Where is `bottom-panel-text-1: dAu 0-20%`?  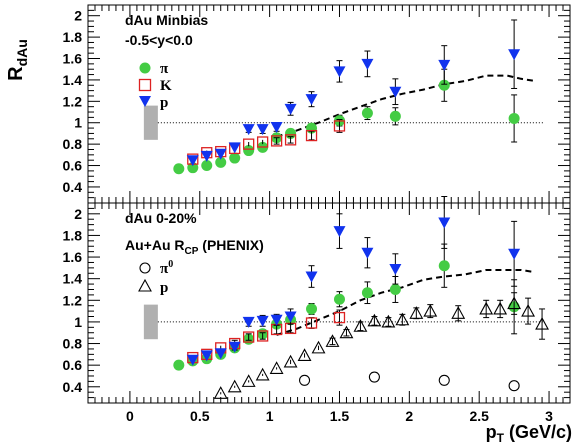
bottom-panel-text-1: dAu 0-20% is located at coordinates (161, 218).